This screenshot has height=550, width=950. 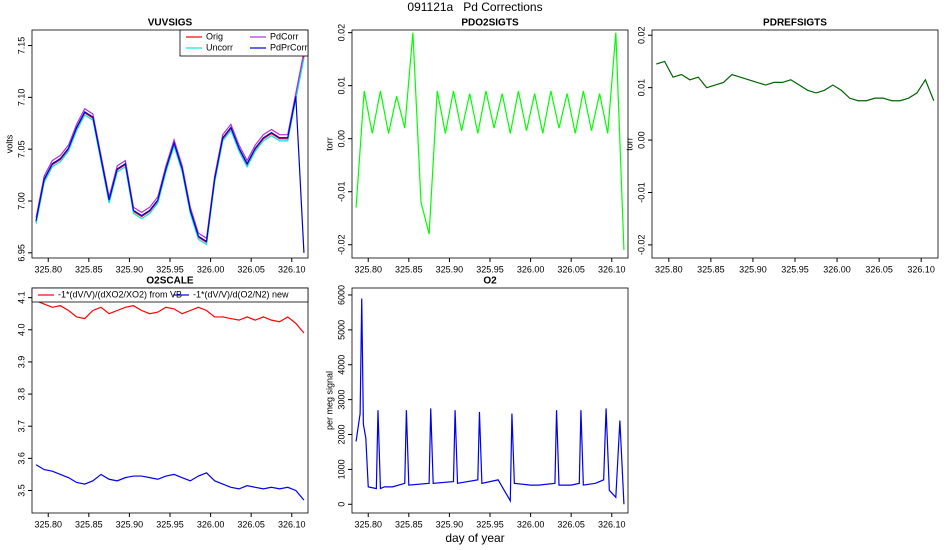 I want to click on y-tick-label: 5000, so click(x=341, y=330).